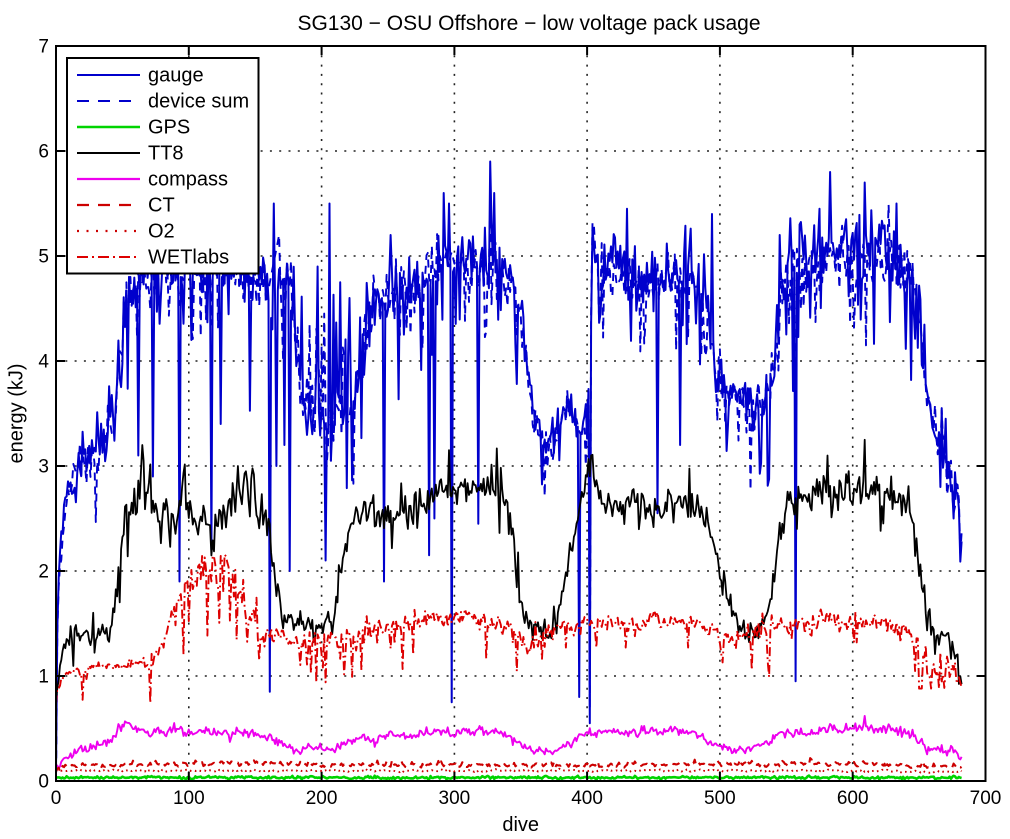 The image size is (1010, 839). Describe the element at coordinates (455, 798) in the screenshot. I see `svg-text: 300` at that location.